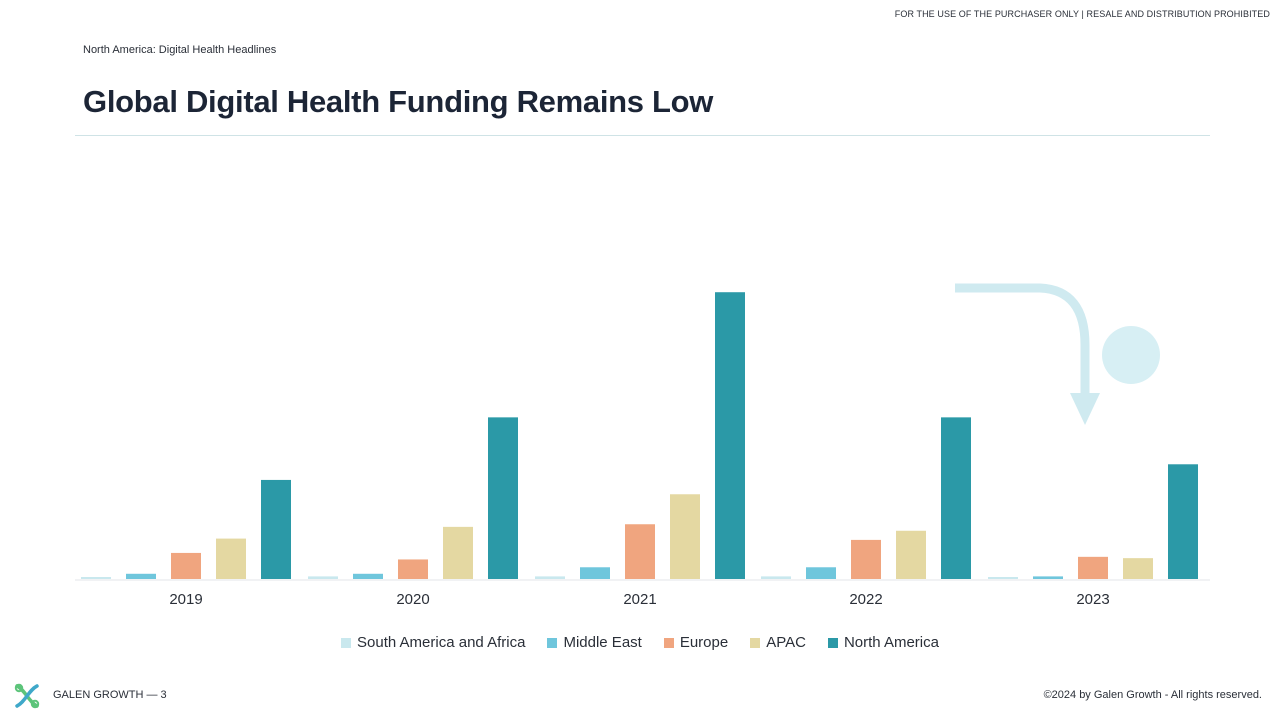 This screenshot has width=1280, height=720. I want to click on bar-2019-europe, so click(186, 565).